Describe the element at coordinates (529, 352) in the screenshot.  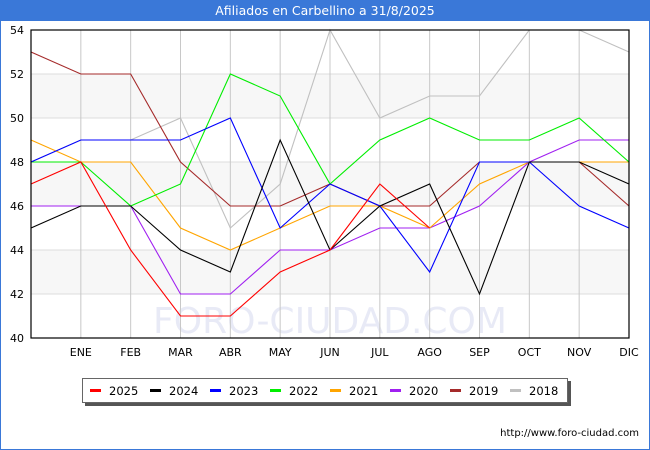
I see `x-tick-label: OCT` at that location.